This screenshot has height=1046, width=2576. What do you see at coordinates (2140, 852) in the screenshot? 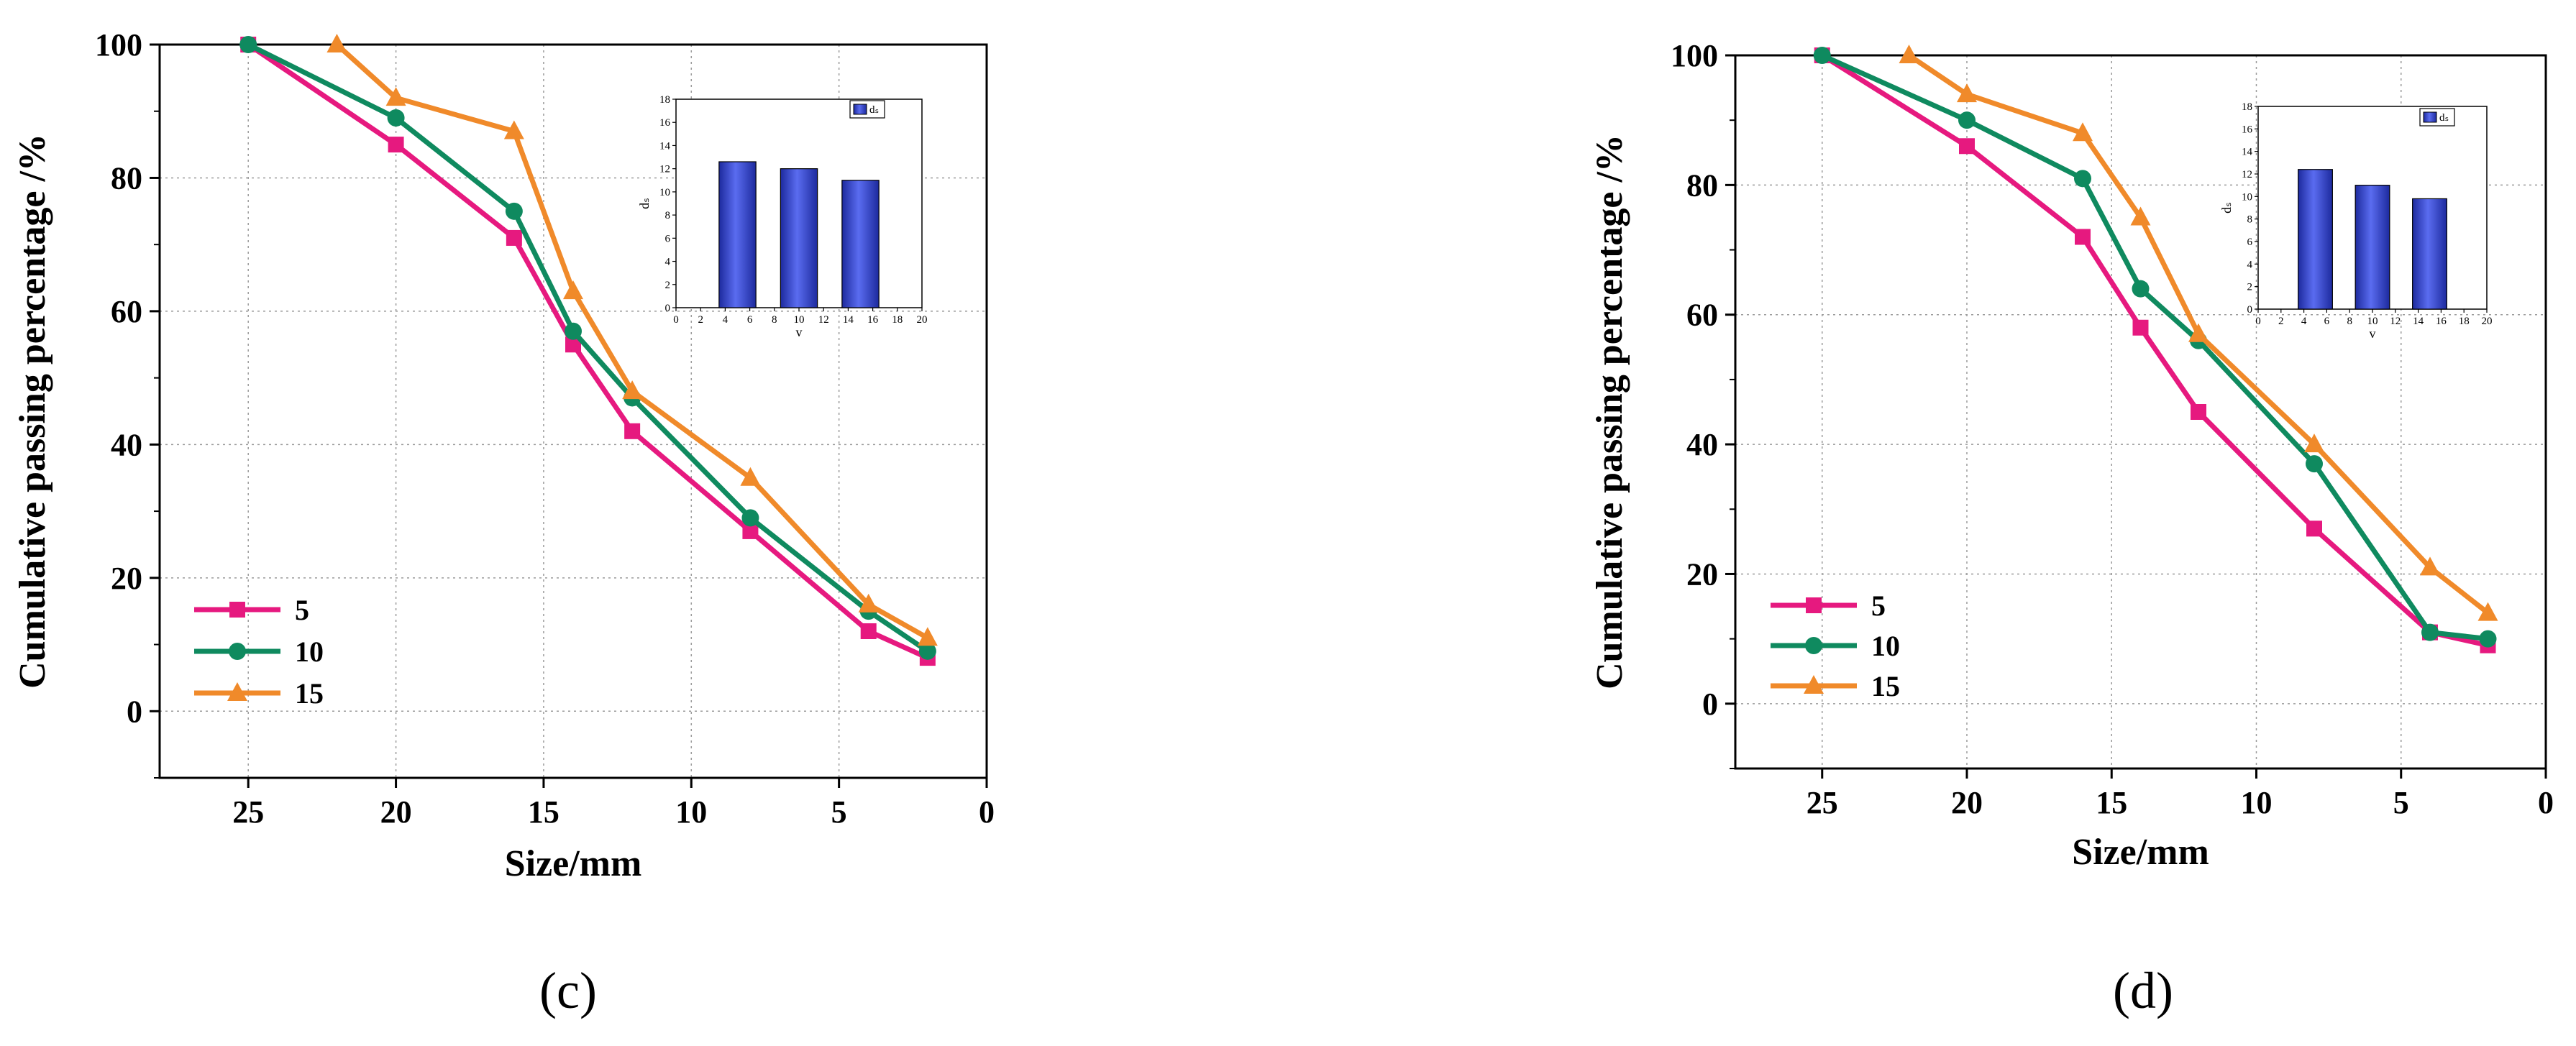
I see `x-axis-title: Size/mm` at bounding box center [2140, 852].